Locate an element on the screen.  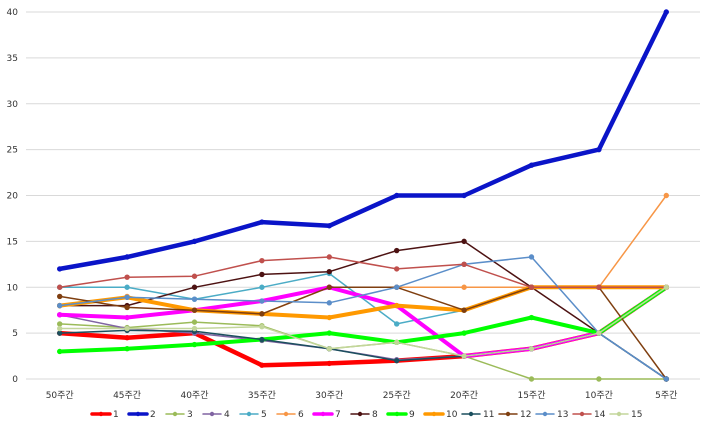
legend-item-15: 15 is located at coordinates (625, 415).